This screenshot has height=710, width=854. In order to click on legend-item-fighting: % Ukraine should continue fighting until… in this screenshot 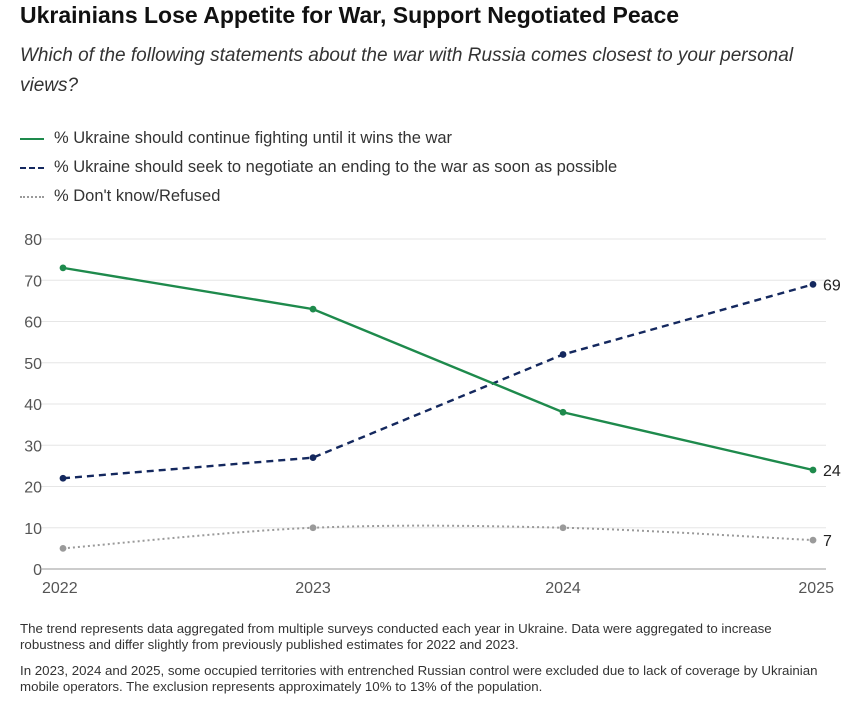, I will do `click(318, 138)`.